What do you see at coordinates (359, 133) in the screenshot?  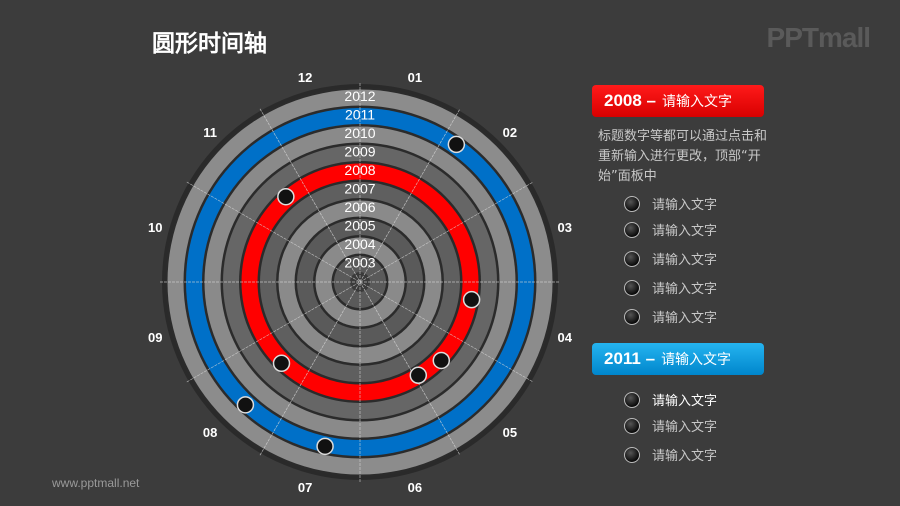 I see `year-label: 2010` at bounding box center [359, 133].